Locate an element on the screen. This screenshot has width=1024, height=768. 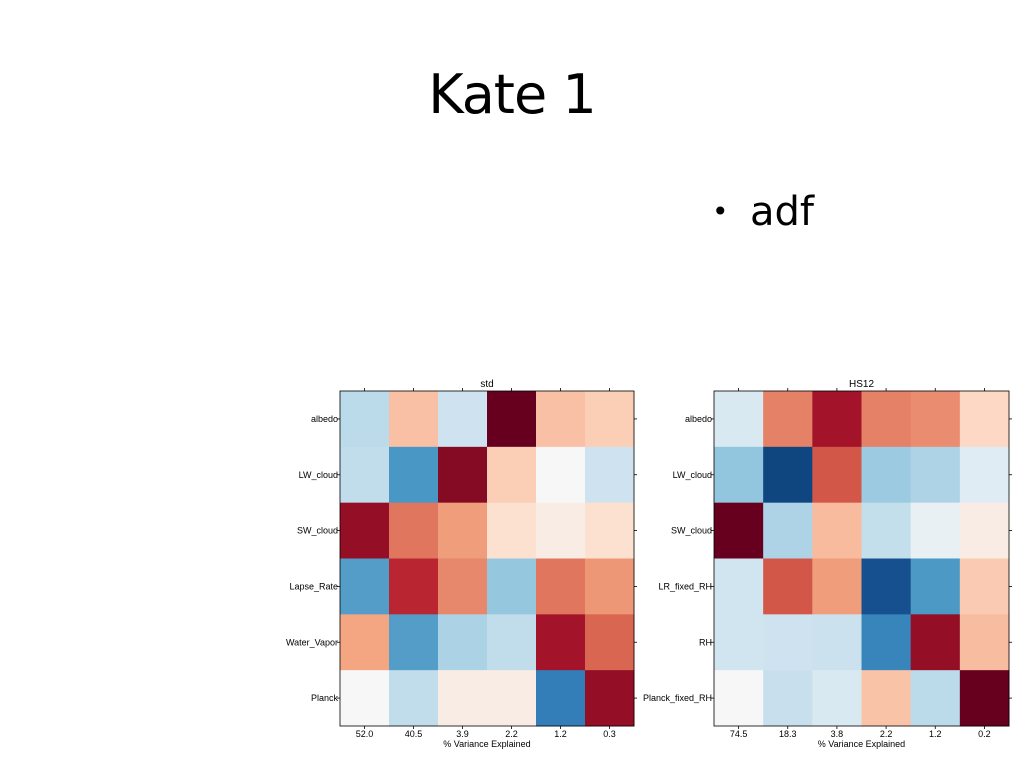
y-tick-label: Lapse_Rate is located at coordinates (313, 586).